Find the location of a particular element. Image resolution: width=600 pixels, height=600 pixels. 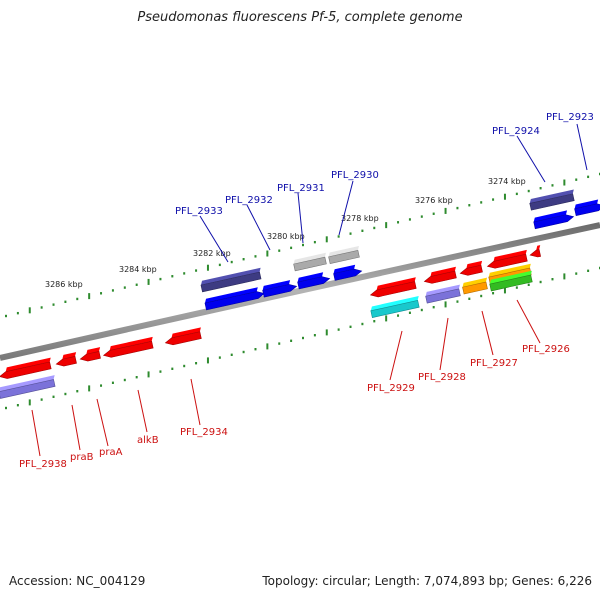

gene-label-pfl-2929: PFL_2929 is located at coordinates (391, 388).